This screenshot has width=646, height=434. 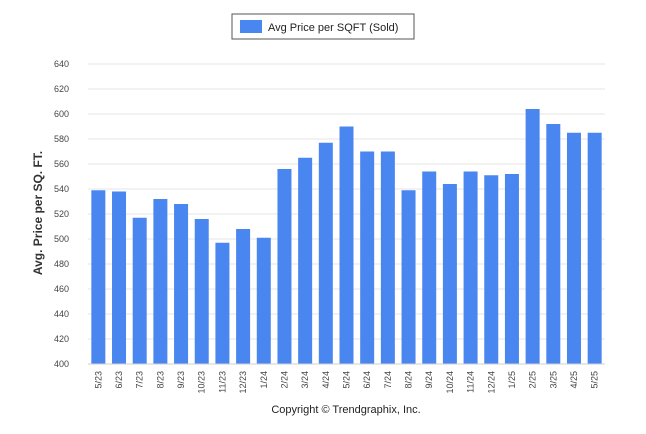 What do you see at coordinates (38, 213) in the screenshot?
I see `y-axis-label: Avg. Price per SQ. FT.` at bounding box center [38, 213].